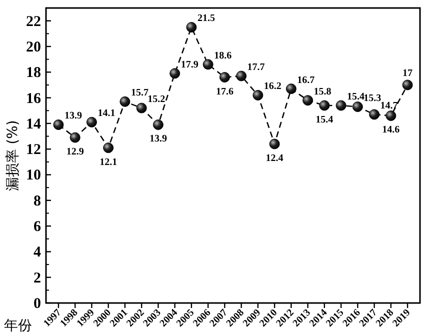 The image size is (434, 336). What do you see at coordinates (37, 304) in the screenshot?
I see `y-tick-label: 0` at bounding box center [37, 304].